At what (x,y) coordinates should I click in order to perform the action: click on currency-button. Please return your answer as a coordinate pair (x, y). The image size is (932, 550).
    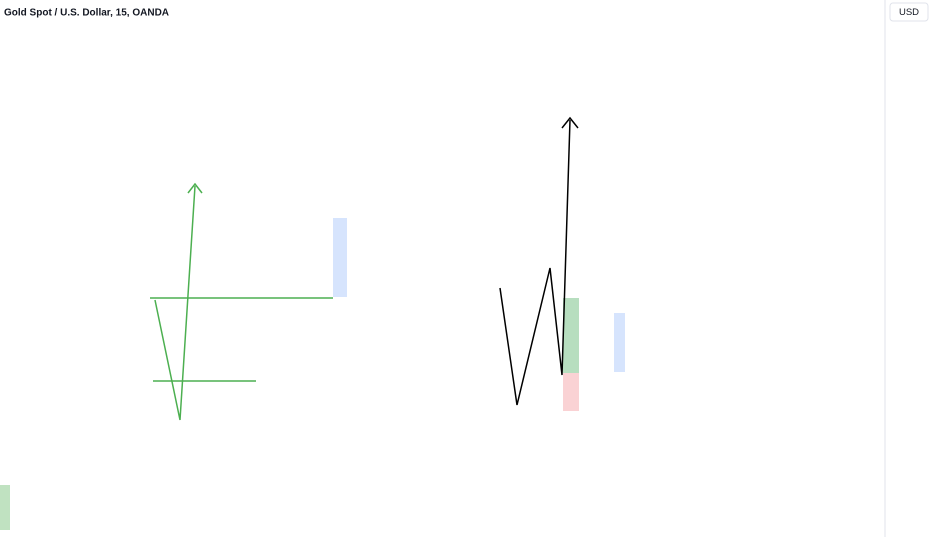
    Looking at the image, I should click on (909, 12).